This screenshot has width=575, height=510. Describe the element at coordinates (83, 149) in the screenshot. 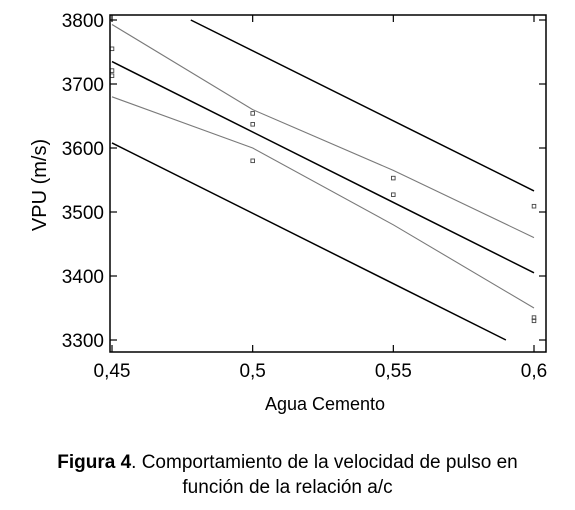

I see `y-tick-label-3600: 3600` at that location.